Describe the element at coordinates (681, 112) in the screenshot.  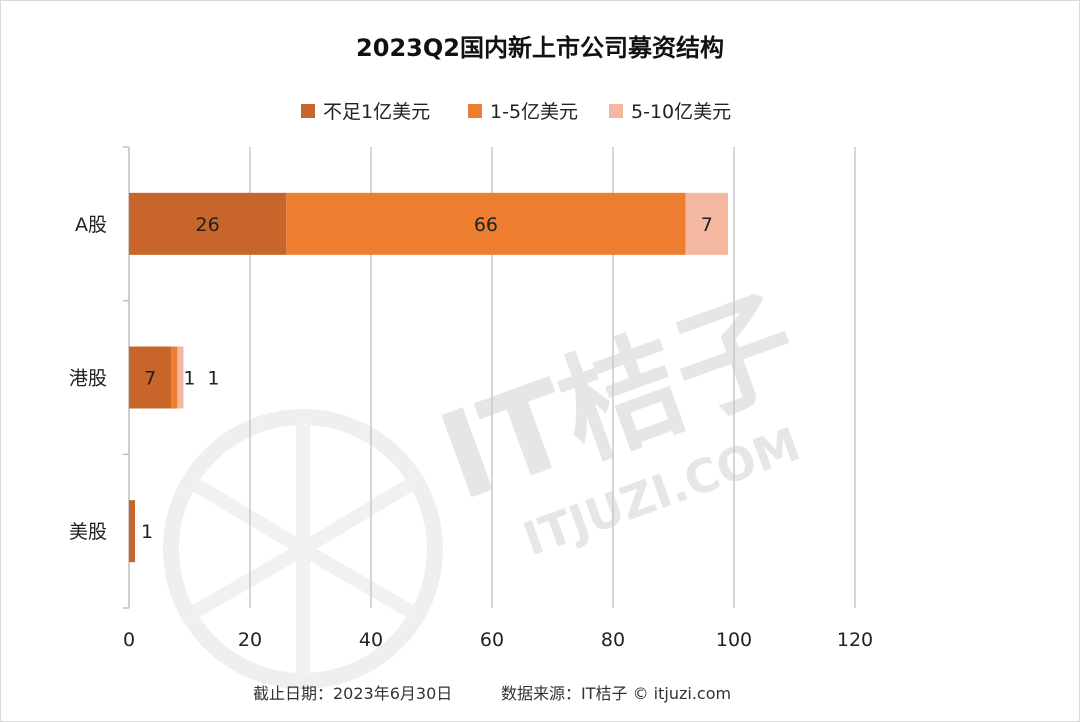
I see `legend-label: 5-10亿美元` at that location.